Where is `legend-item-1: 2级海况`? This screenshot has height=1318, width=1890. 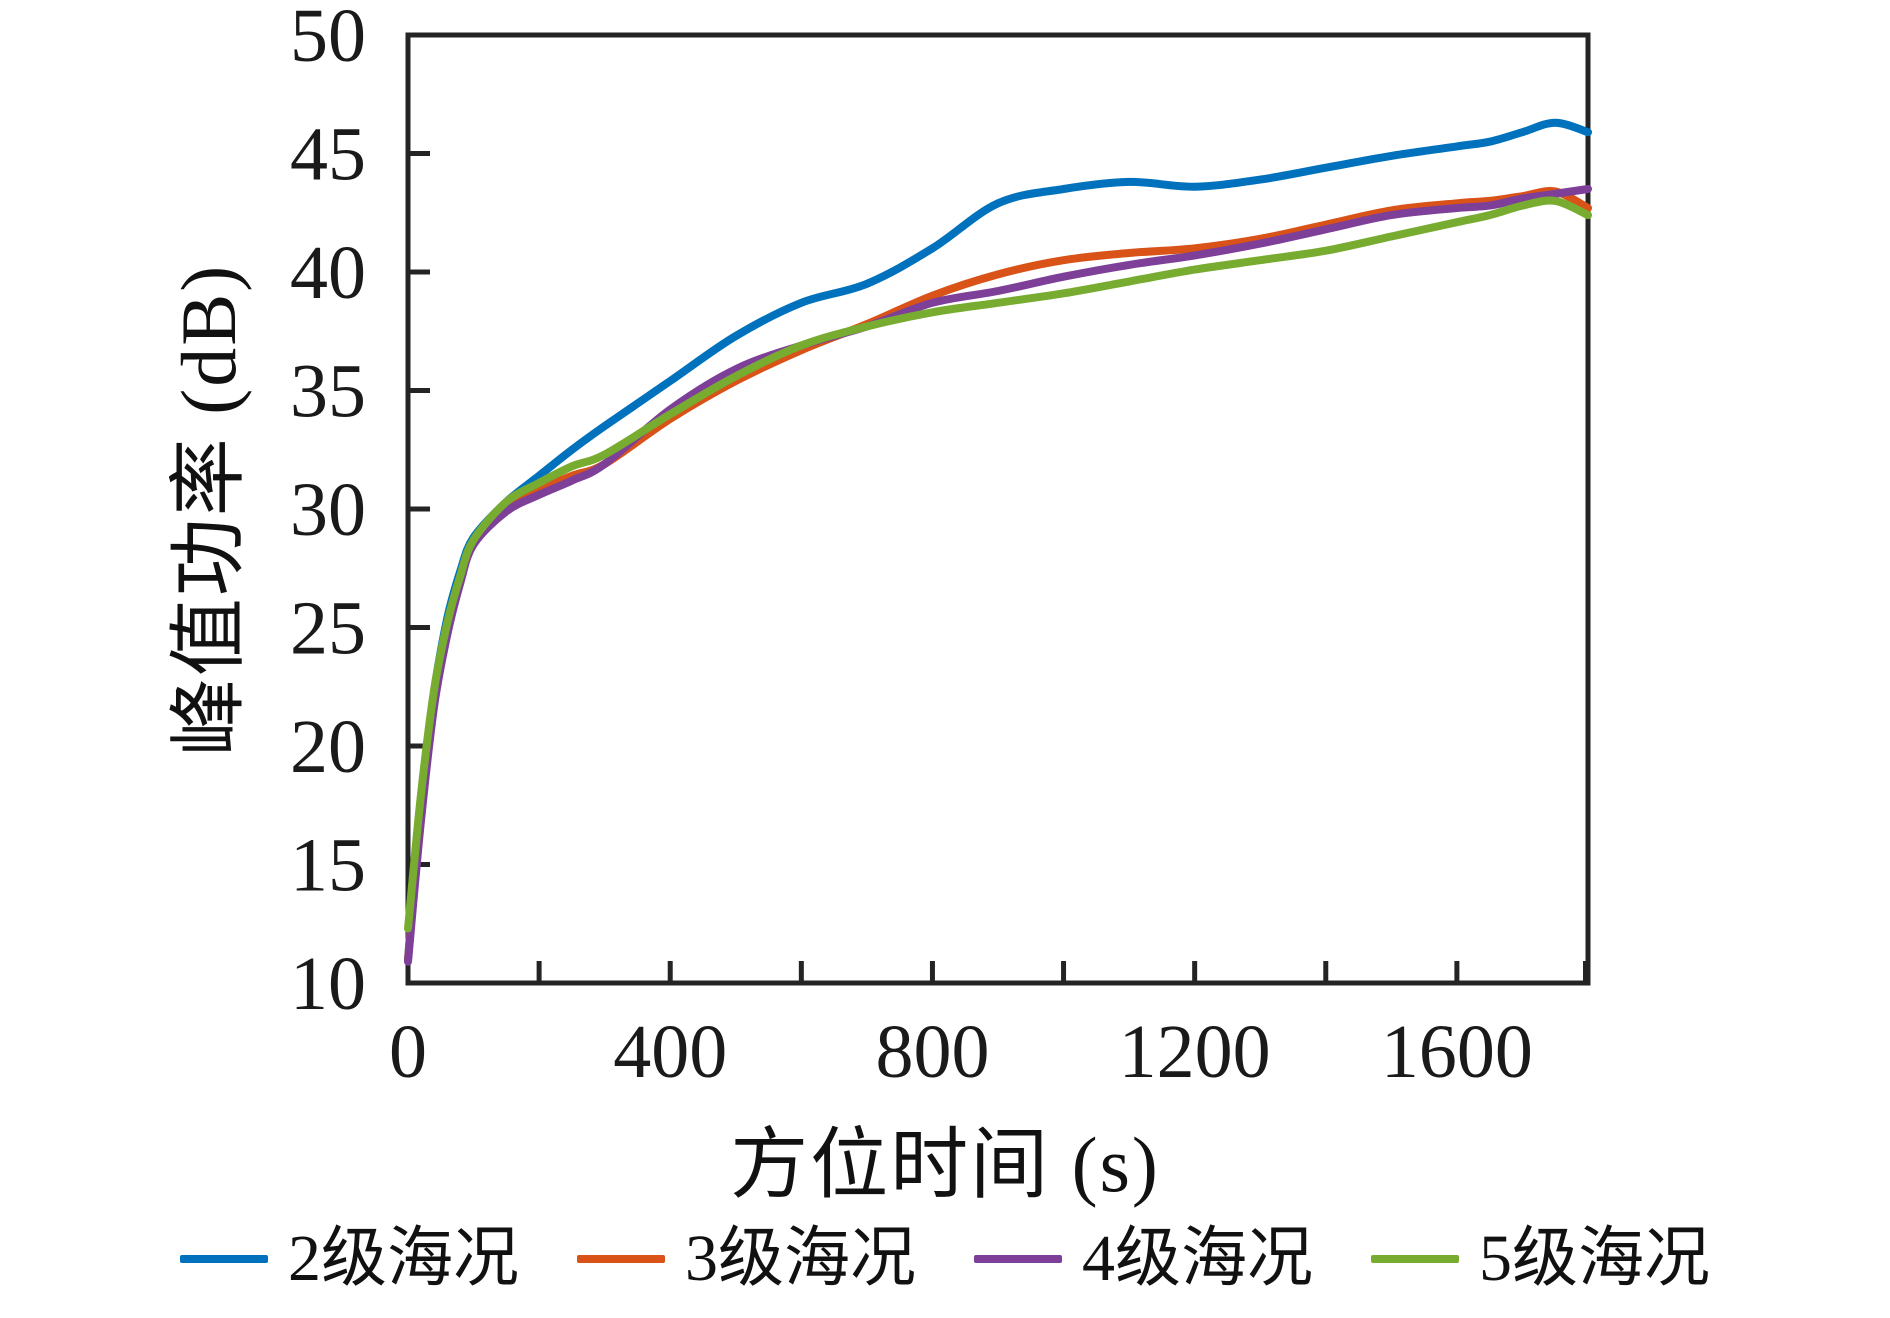
legend-item-1: 2级海况 is located at coordinates (349, 1259).